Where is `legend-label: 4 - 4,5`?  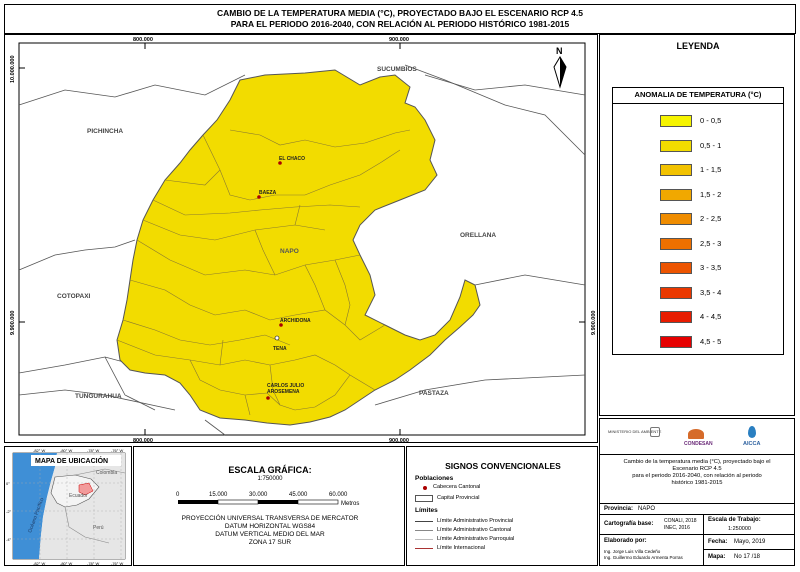 legend-label: 4 - 4,5 is located at coordinates (711, 316).